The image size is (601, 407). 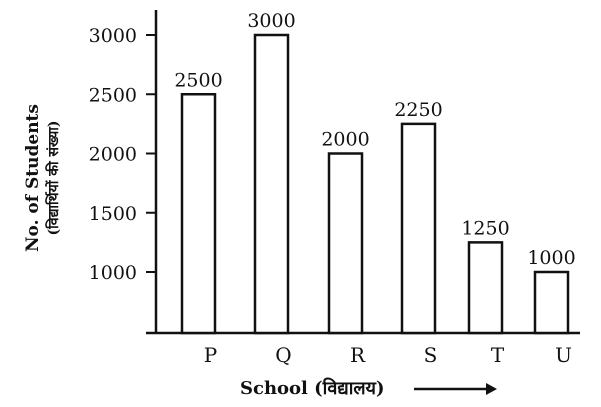 I want to click on data-label-s: 2250, so click(x=418, y=110).